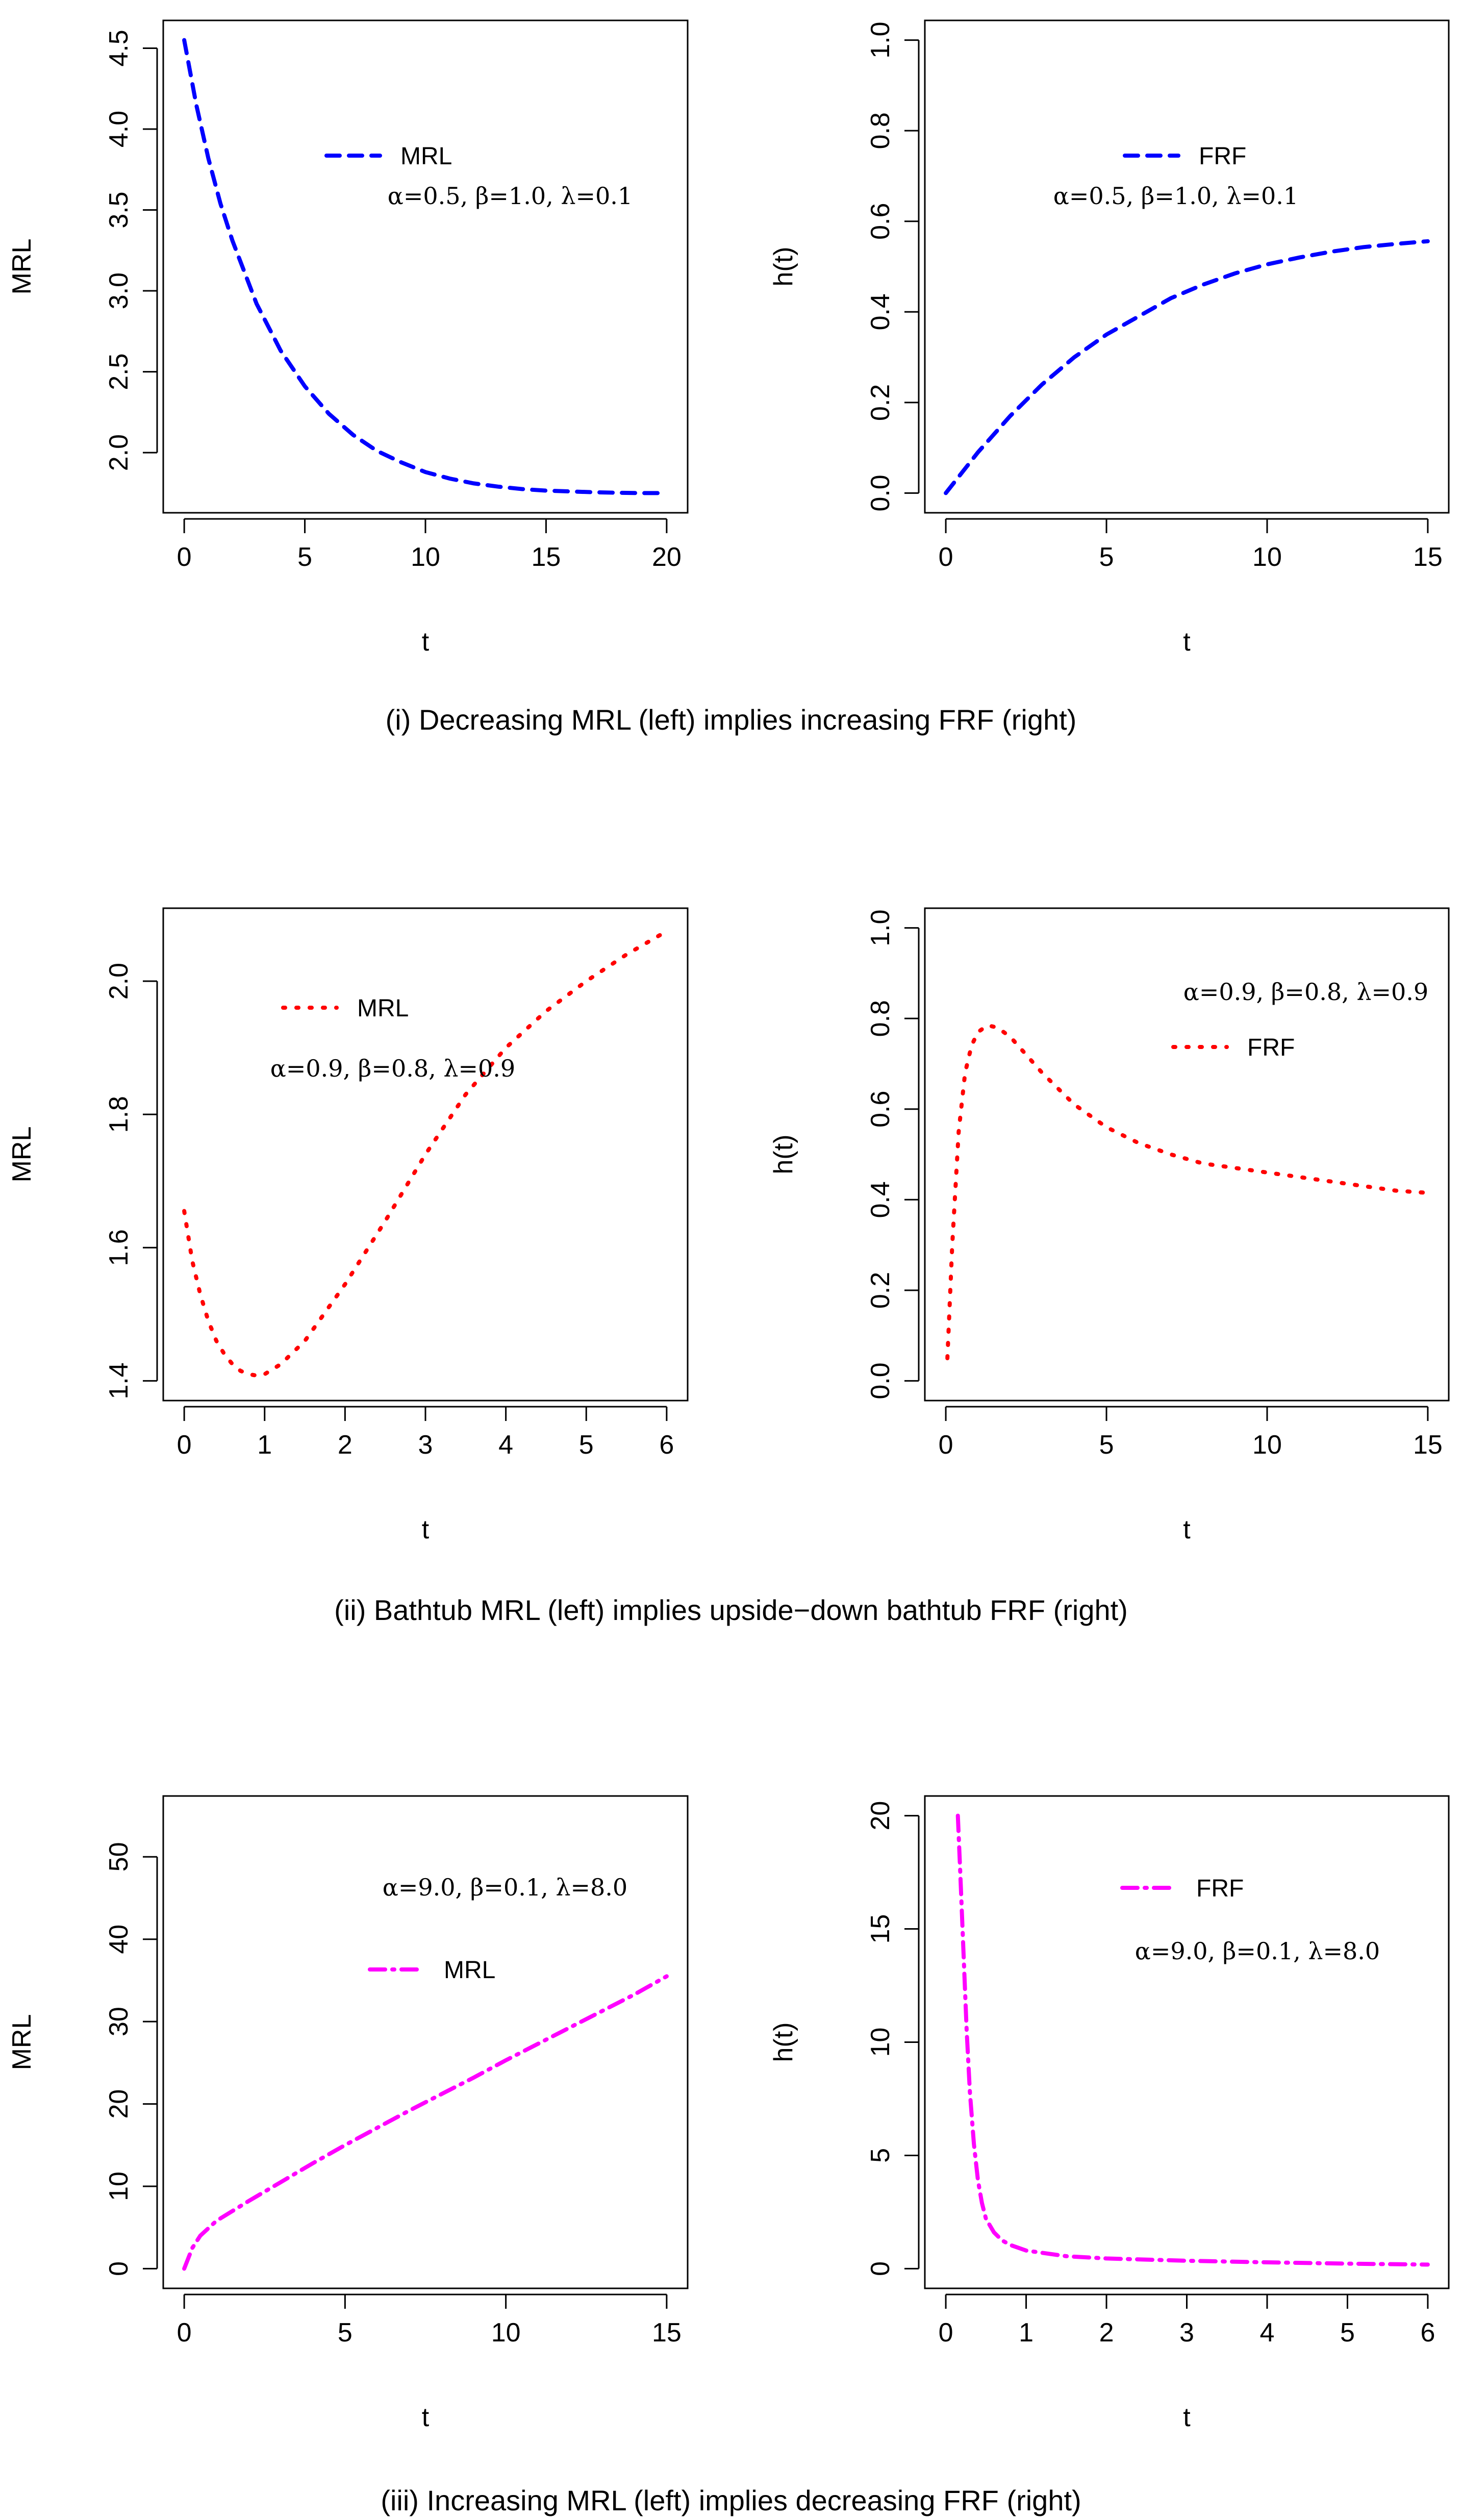 The height and width of the screenshot is (2520, 1462). I want to click on y-tick-label: 10, so click(880, 2042).